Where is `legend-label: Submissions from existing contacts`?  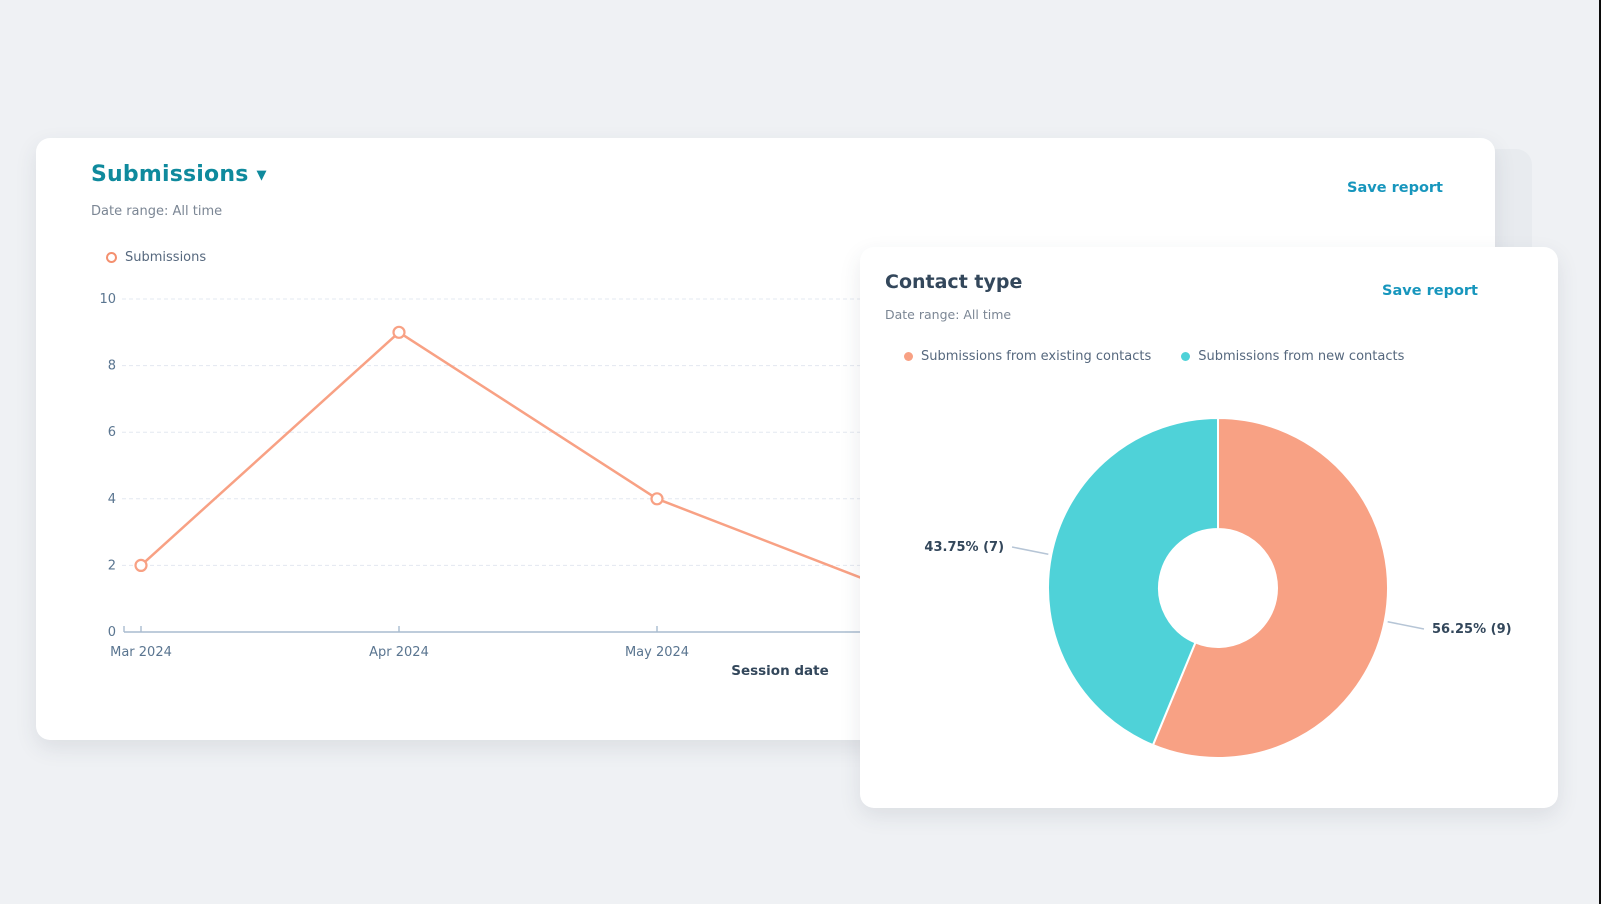 legend-label: Submissions from existing contacts is located at coordinates (1036, 356).